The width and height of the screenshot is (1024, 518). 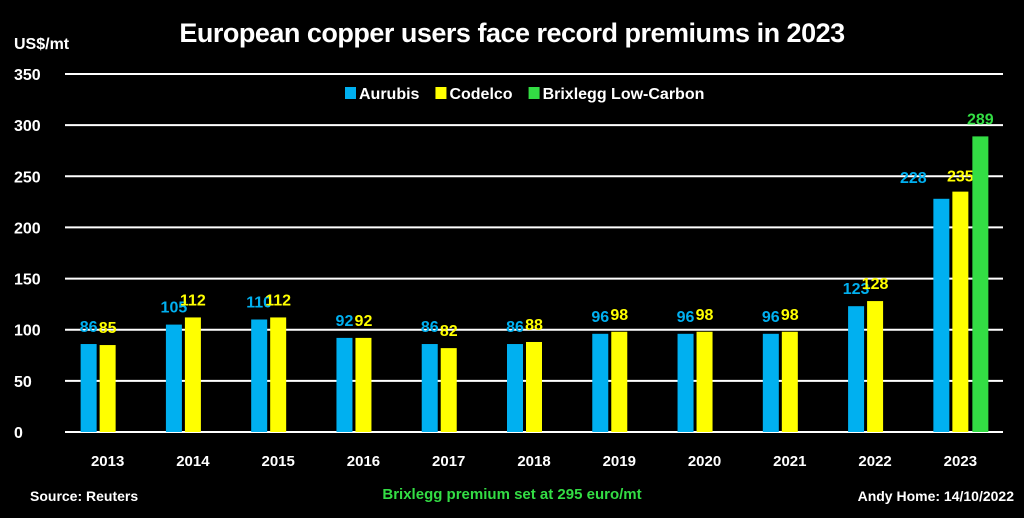 I want to click on data-label: 88, so click(x=534, y=325).